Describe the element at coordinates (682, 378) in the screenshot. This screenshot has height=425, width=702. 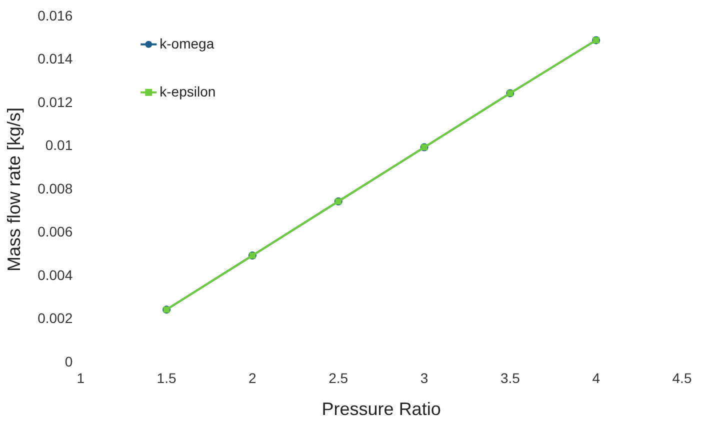
I see `x-tick-label: 4.5` at that location.